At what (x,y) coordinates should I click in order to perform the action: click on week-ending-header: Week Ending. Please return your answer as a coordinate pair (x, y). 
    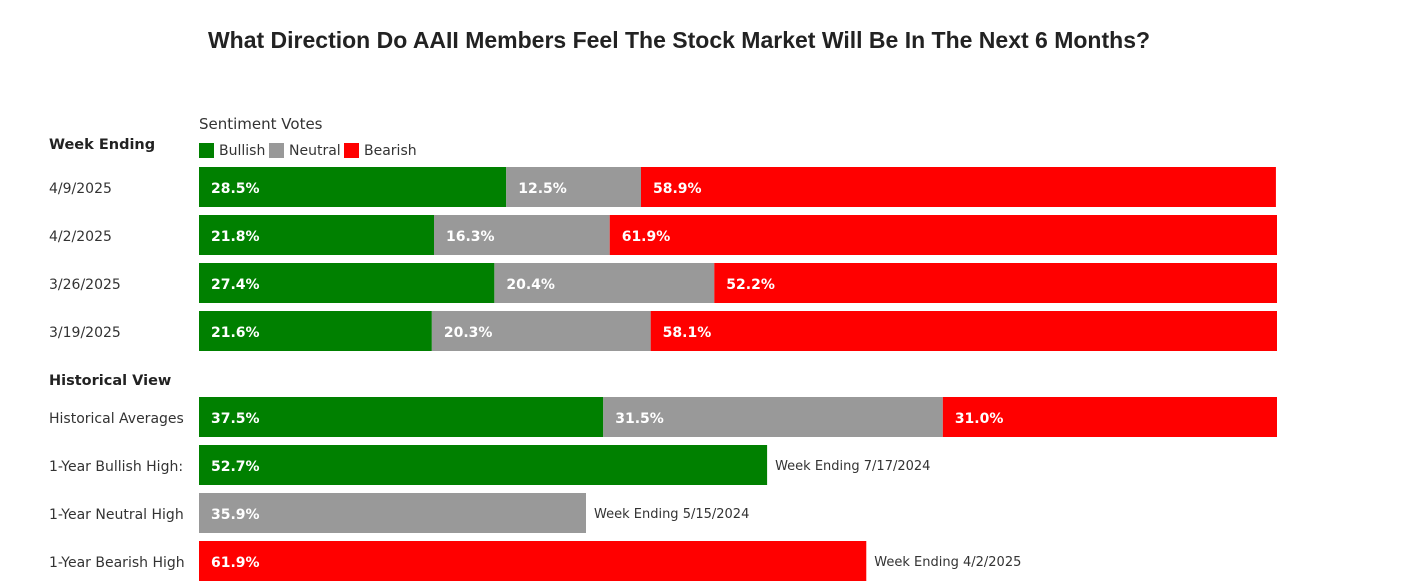
    Looking at the image, I should click on (102, 145).